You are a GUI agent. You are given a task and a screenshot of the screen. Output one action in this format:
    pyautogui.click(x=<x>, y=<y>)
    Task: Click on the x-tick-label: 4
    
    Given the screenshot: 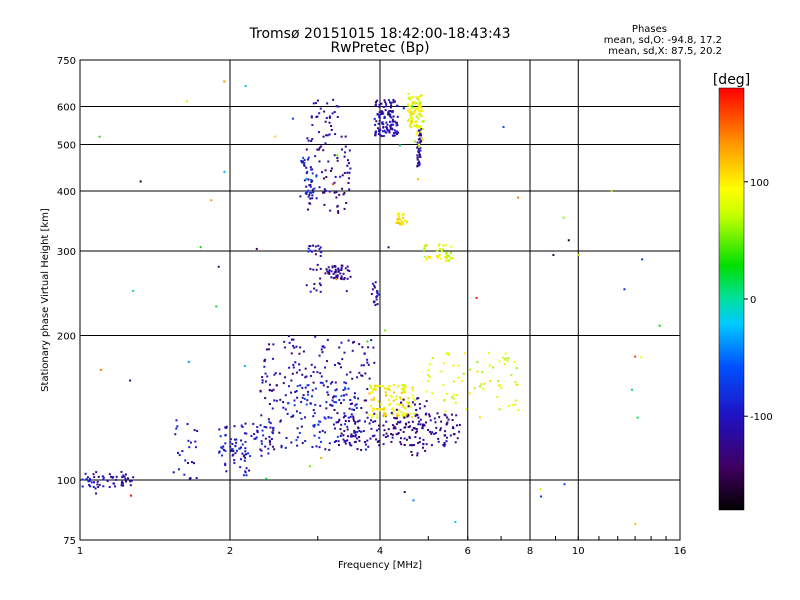 What is the action you would take?
    pyautogui.click(x=380, y=551)
    